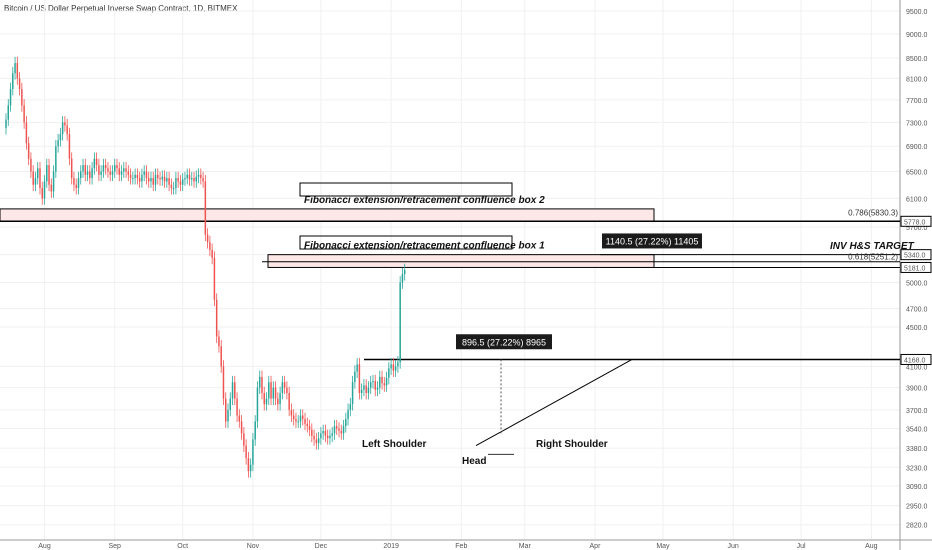 The width and height of the screenshot is (932, 550). Describe the element at coordinates (801, 546) in the screenshot. I see `x-tick-label: Jul` at that location.